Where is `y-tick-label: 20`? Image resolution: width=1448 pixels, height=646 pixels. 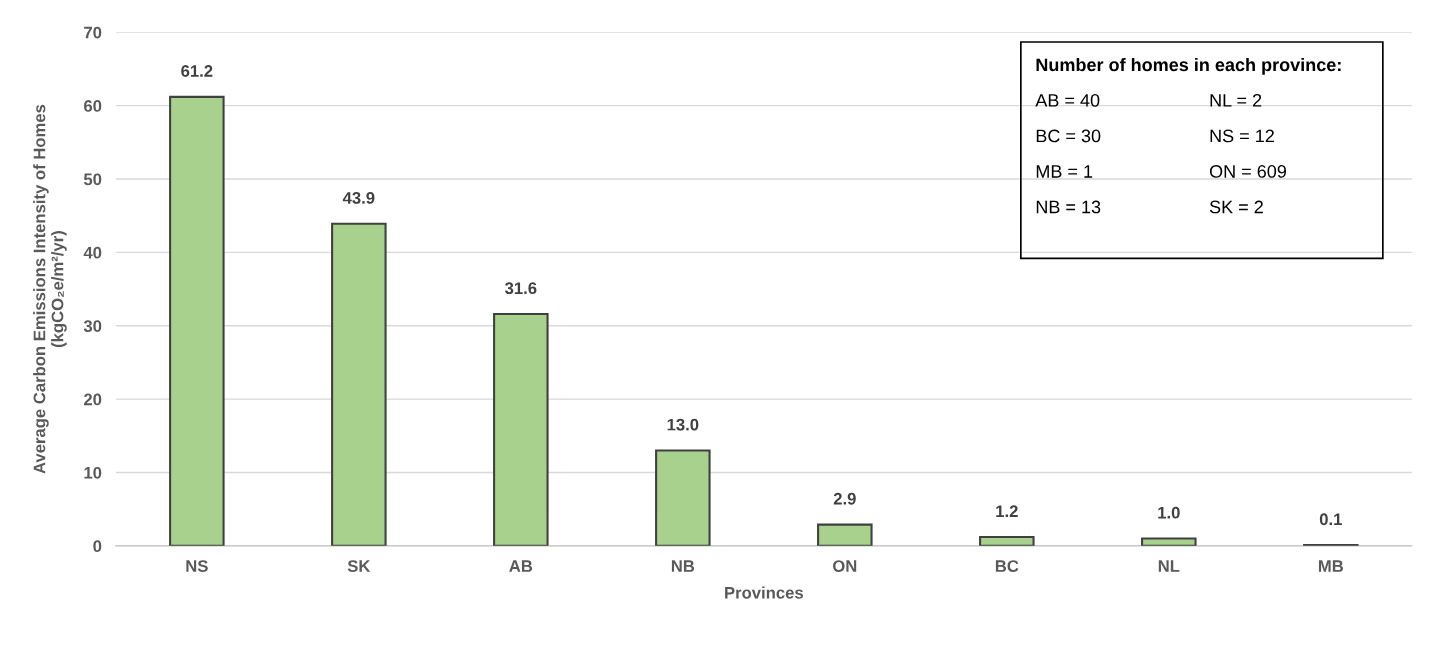
y-tick-label: 20 is located at coordinates (92, 399).